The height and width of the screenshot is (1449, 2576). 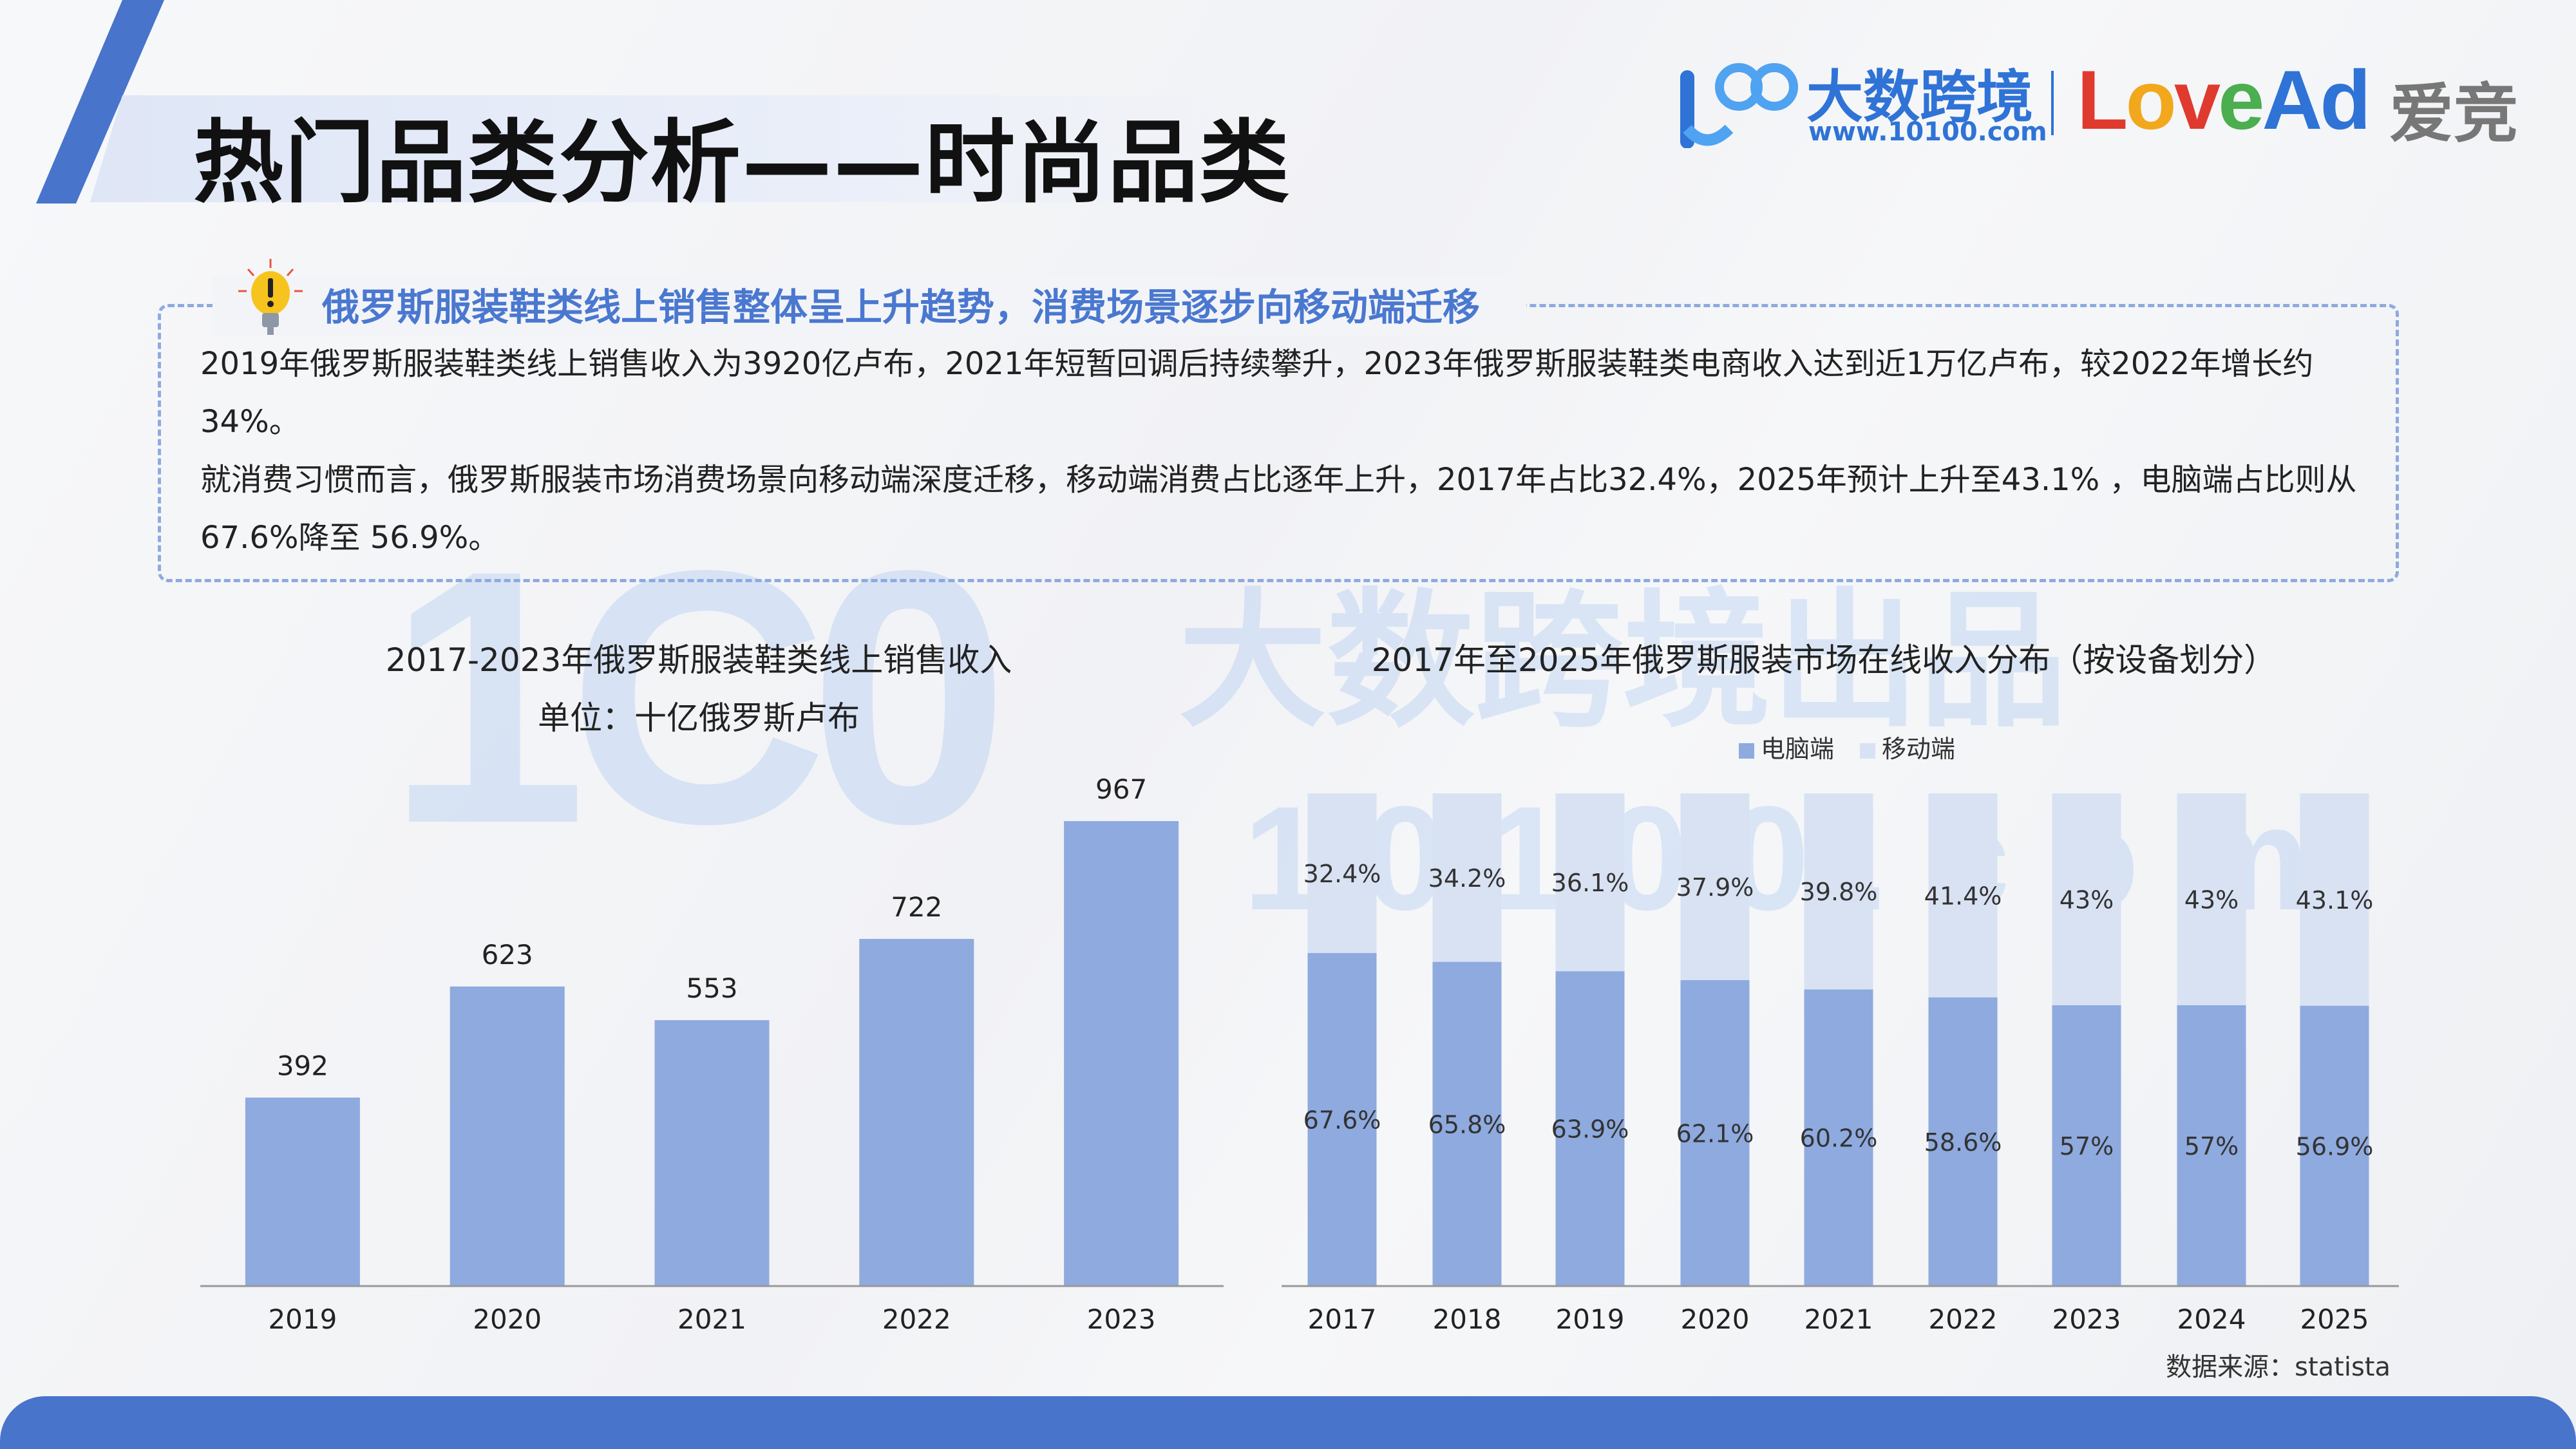 I want to click on bar-pc-2018, so click(x=1467, y=1124).